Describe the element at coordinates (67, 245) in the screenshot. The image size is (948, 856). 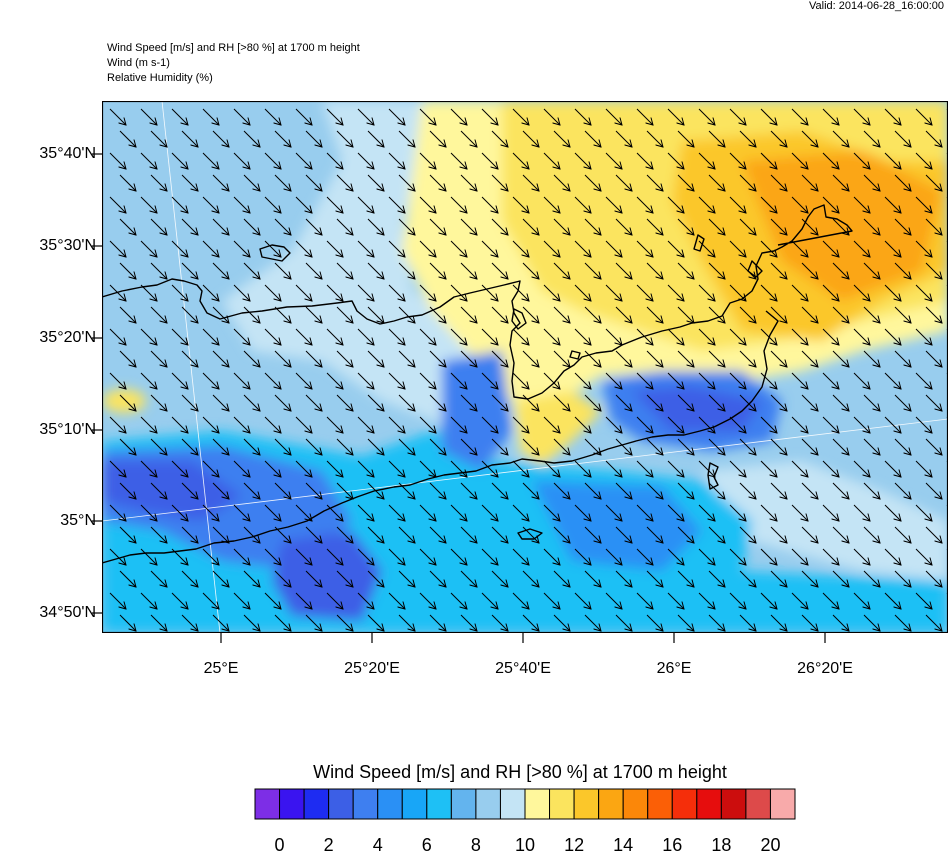
I see `lat-label: 35°30'N` at that location.